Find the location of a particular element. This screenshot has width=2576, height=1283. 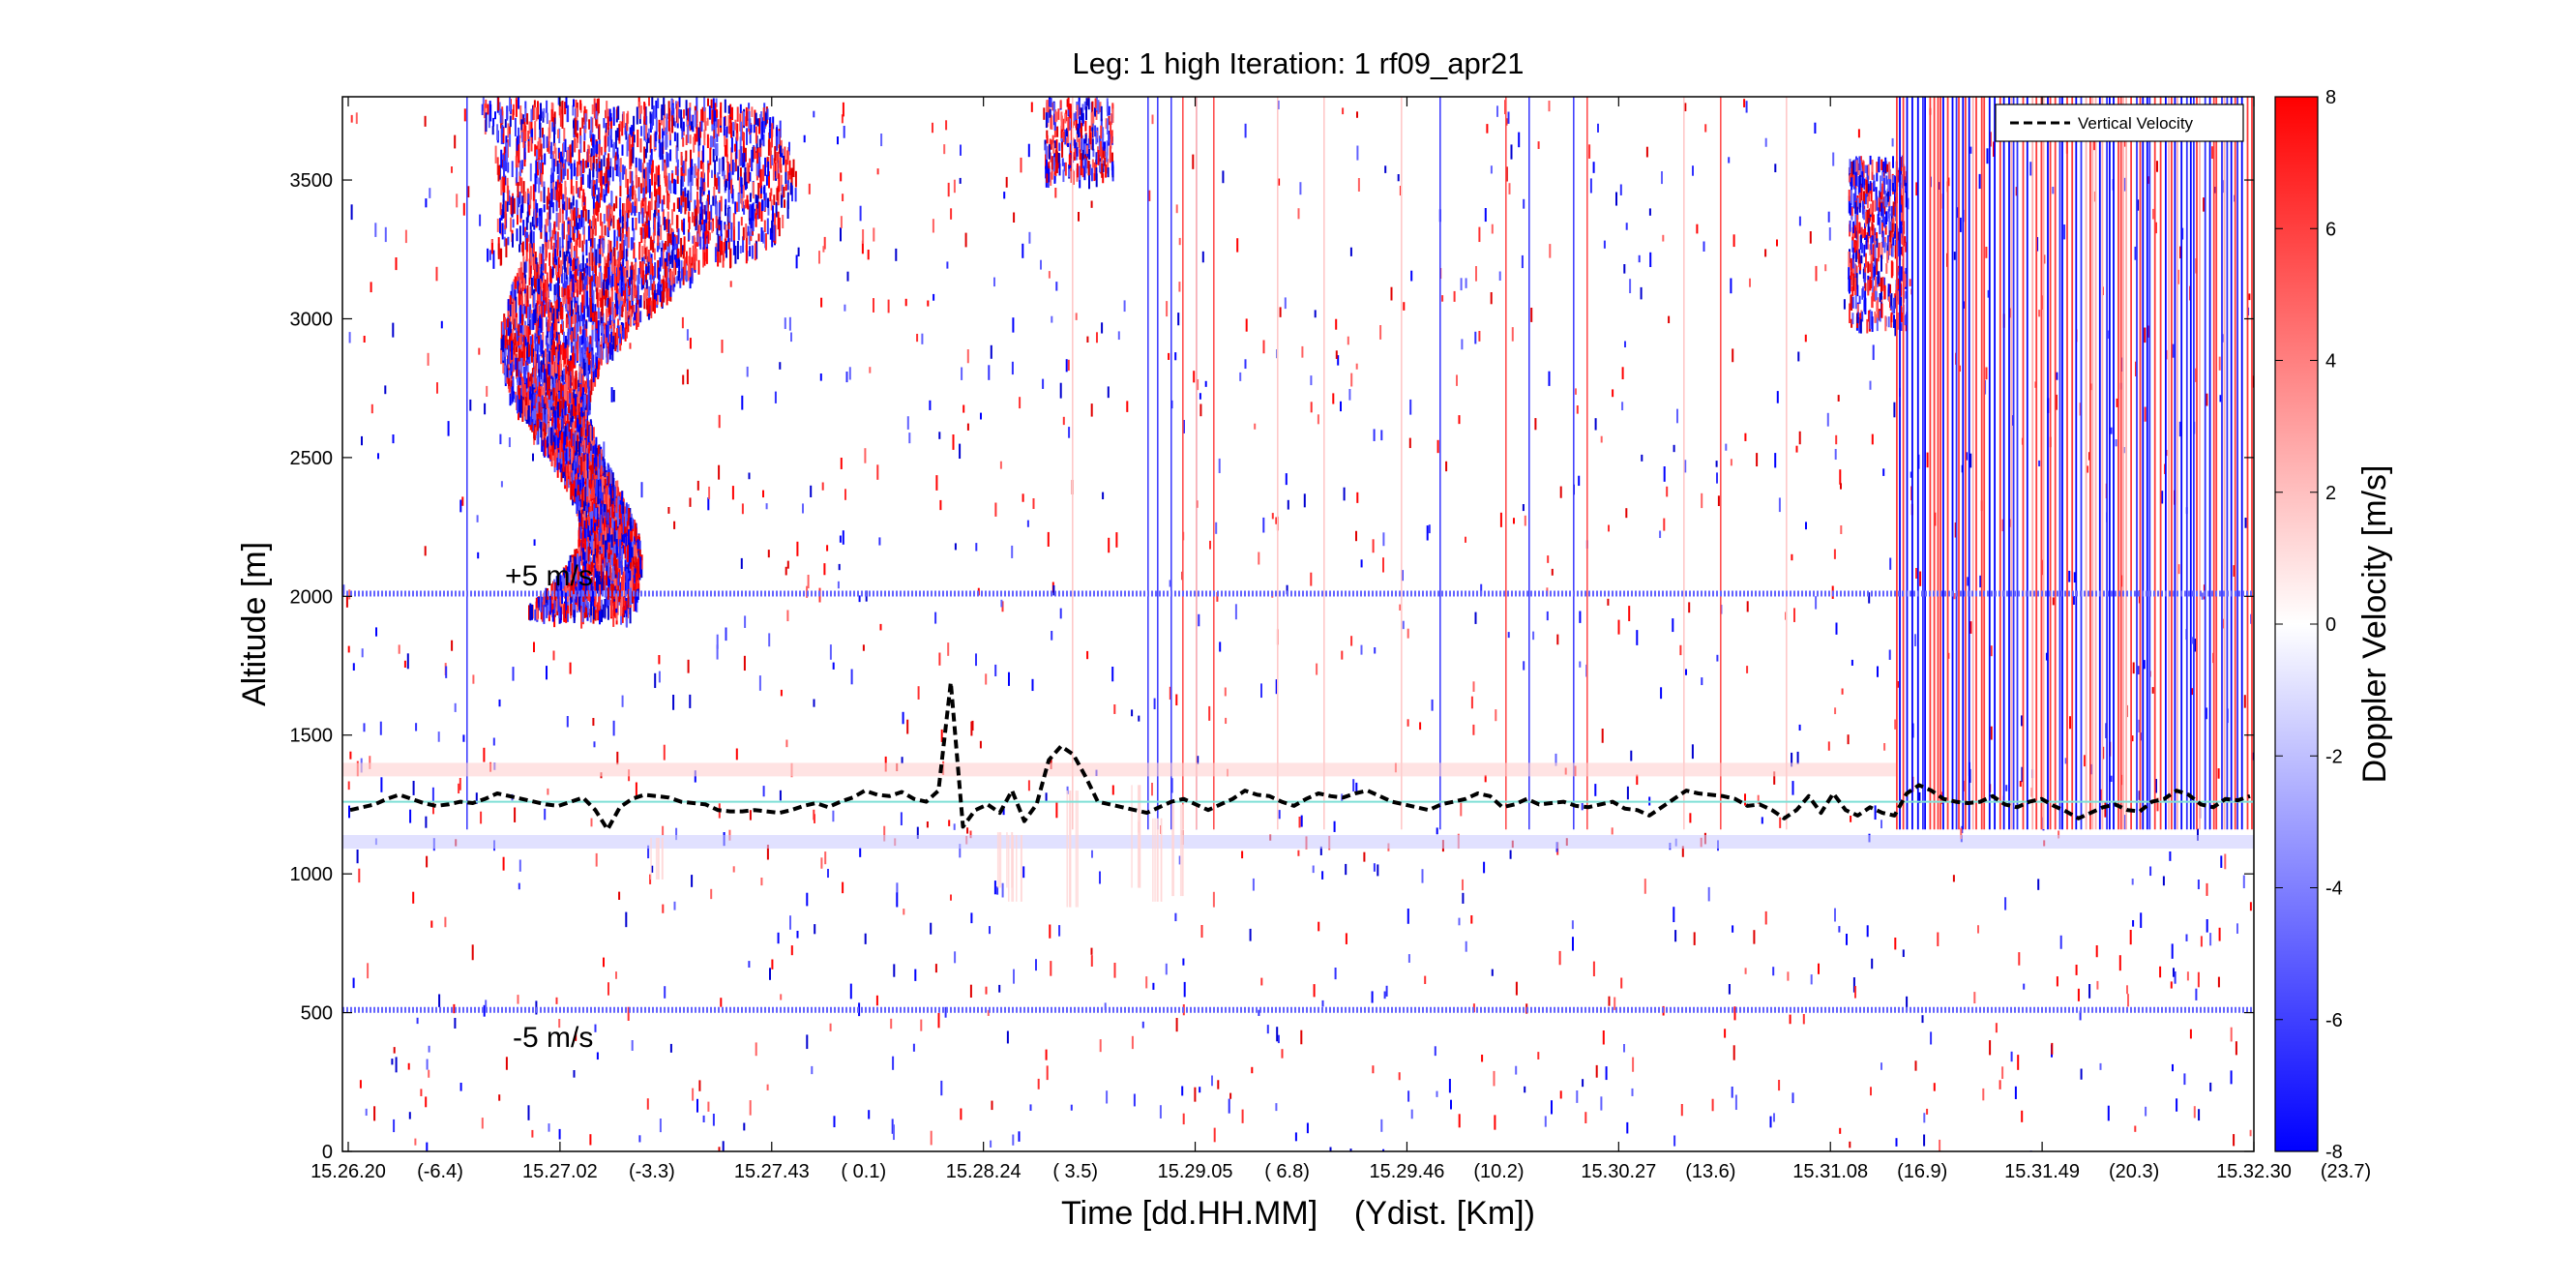

y-tick-label: 500 is located at coordinates (317, 1014).